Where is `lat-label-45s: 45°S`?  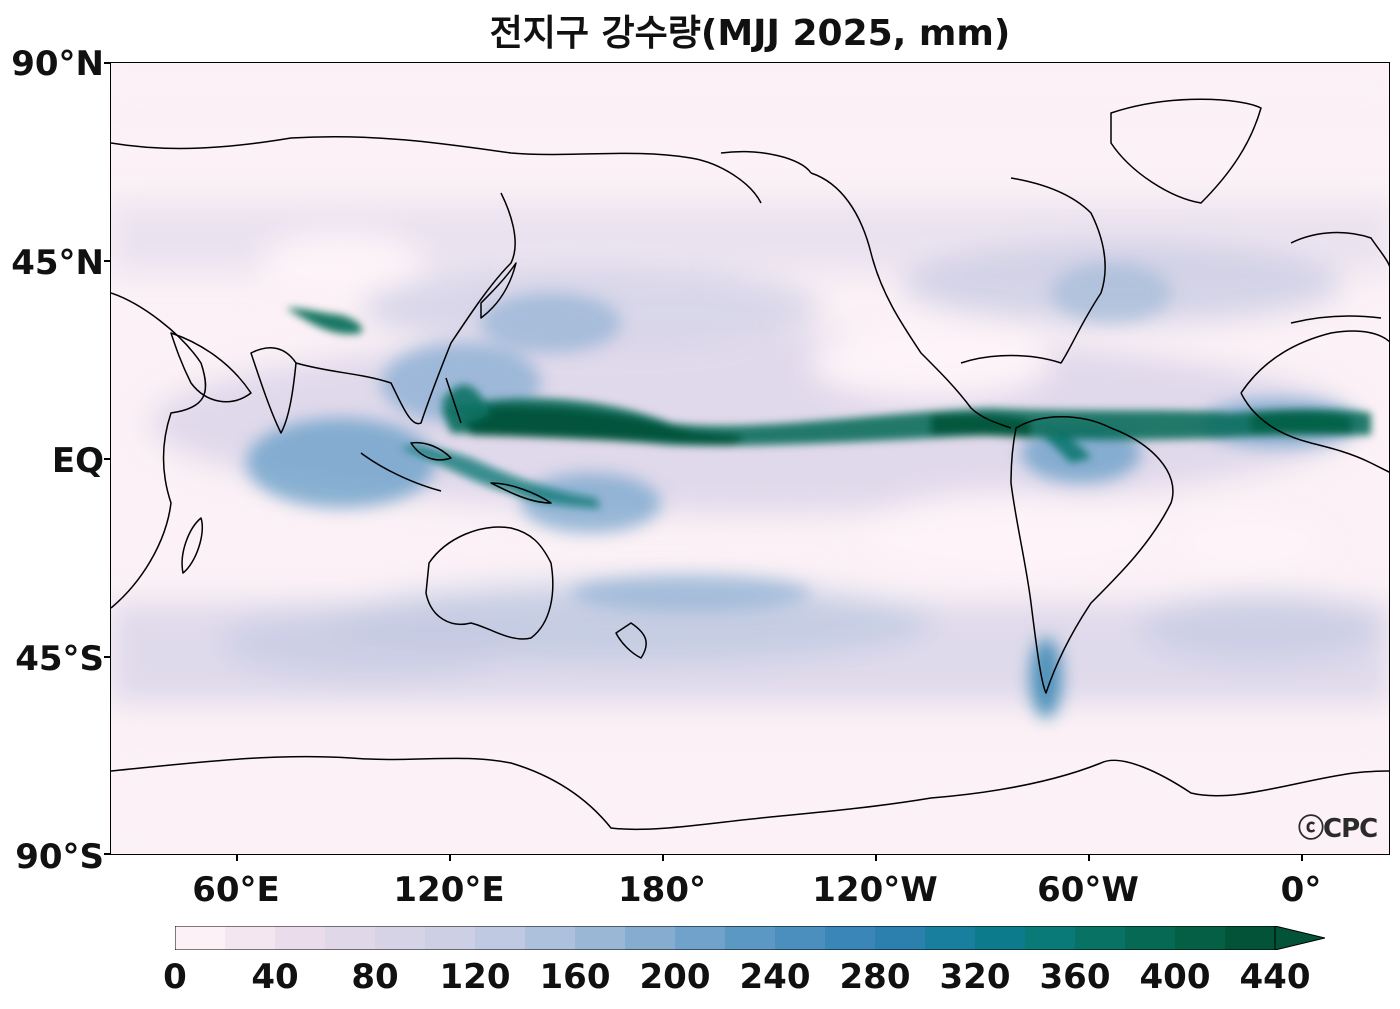
lat-label-45s: 45°S is located at coordinates (59, 659).